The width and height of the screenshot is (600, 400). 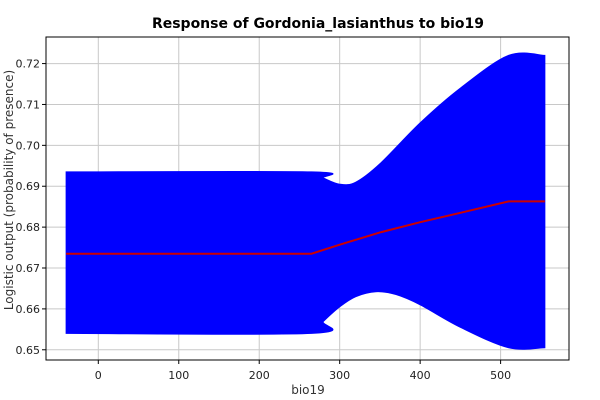 What do you see at coordinates (28, 350) in the screenshot?
I see `y-tick-label: 0.65` at bounding box center [28, 350].